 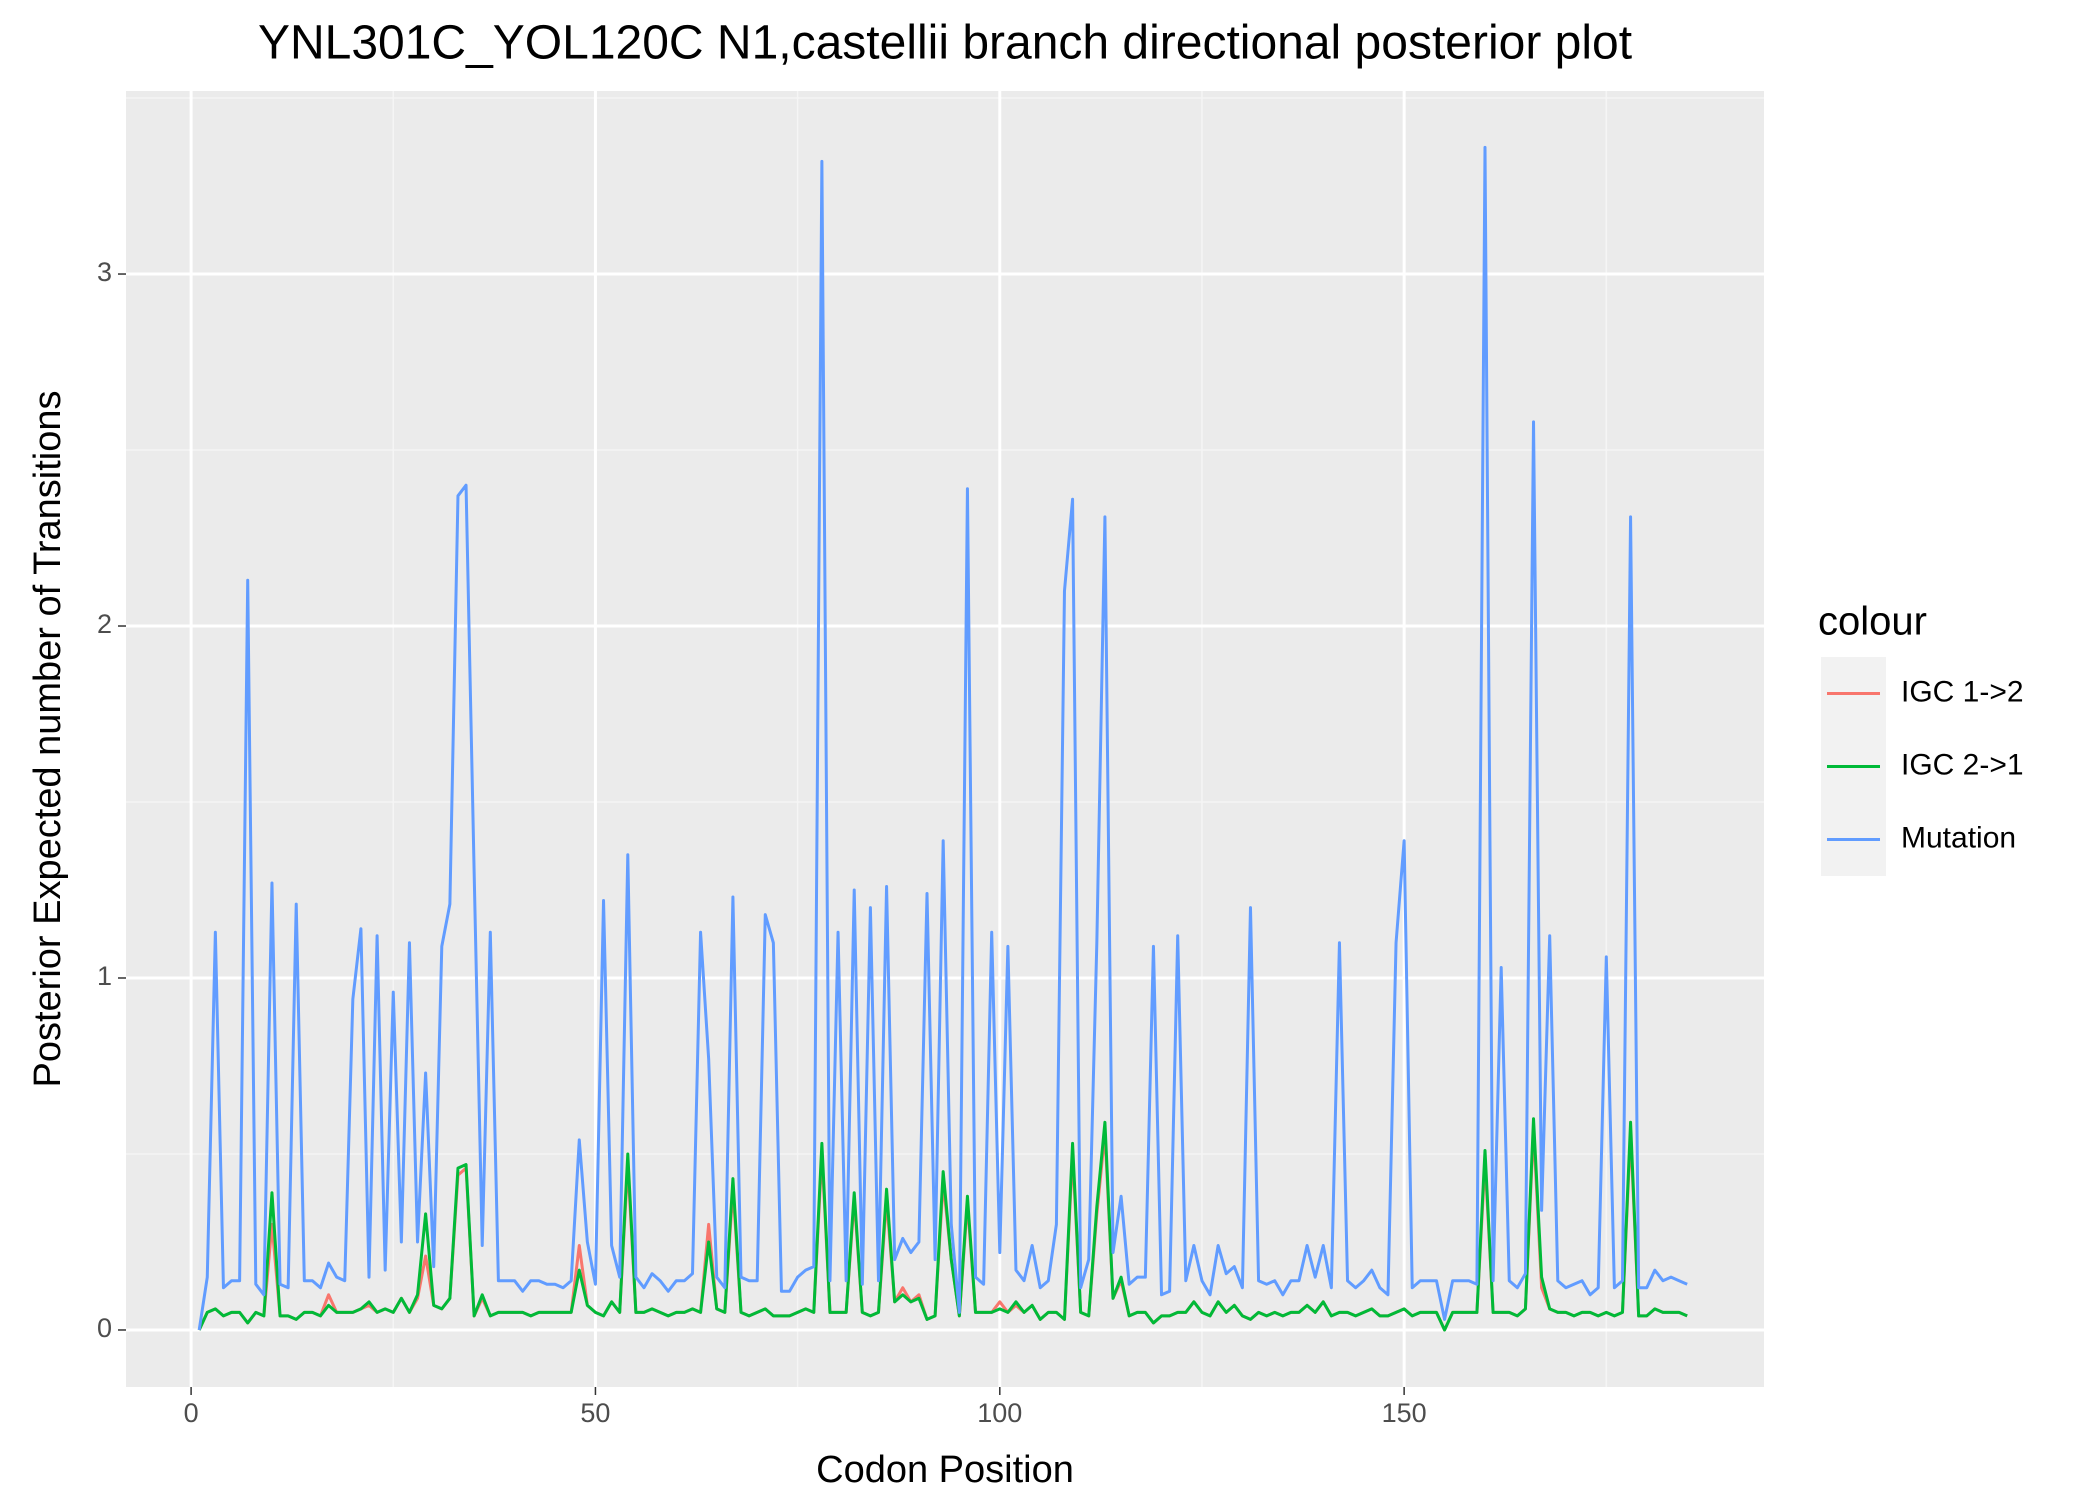 I want to click on legend-label: IGC 1->2, so click(x=1962, y=691).